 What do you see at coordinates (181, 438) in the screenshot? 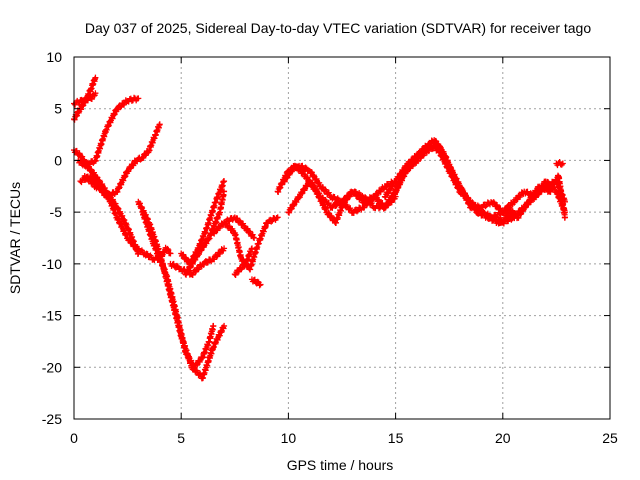
I see `x-tick-label: 5` at bounding box center [181, 438].